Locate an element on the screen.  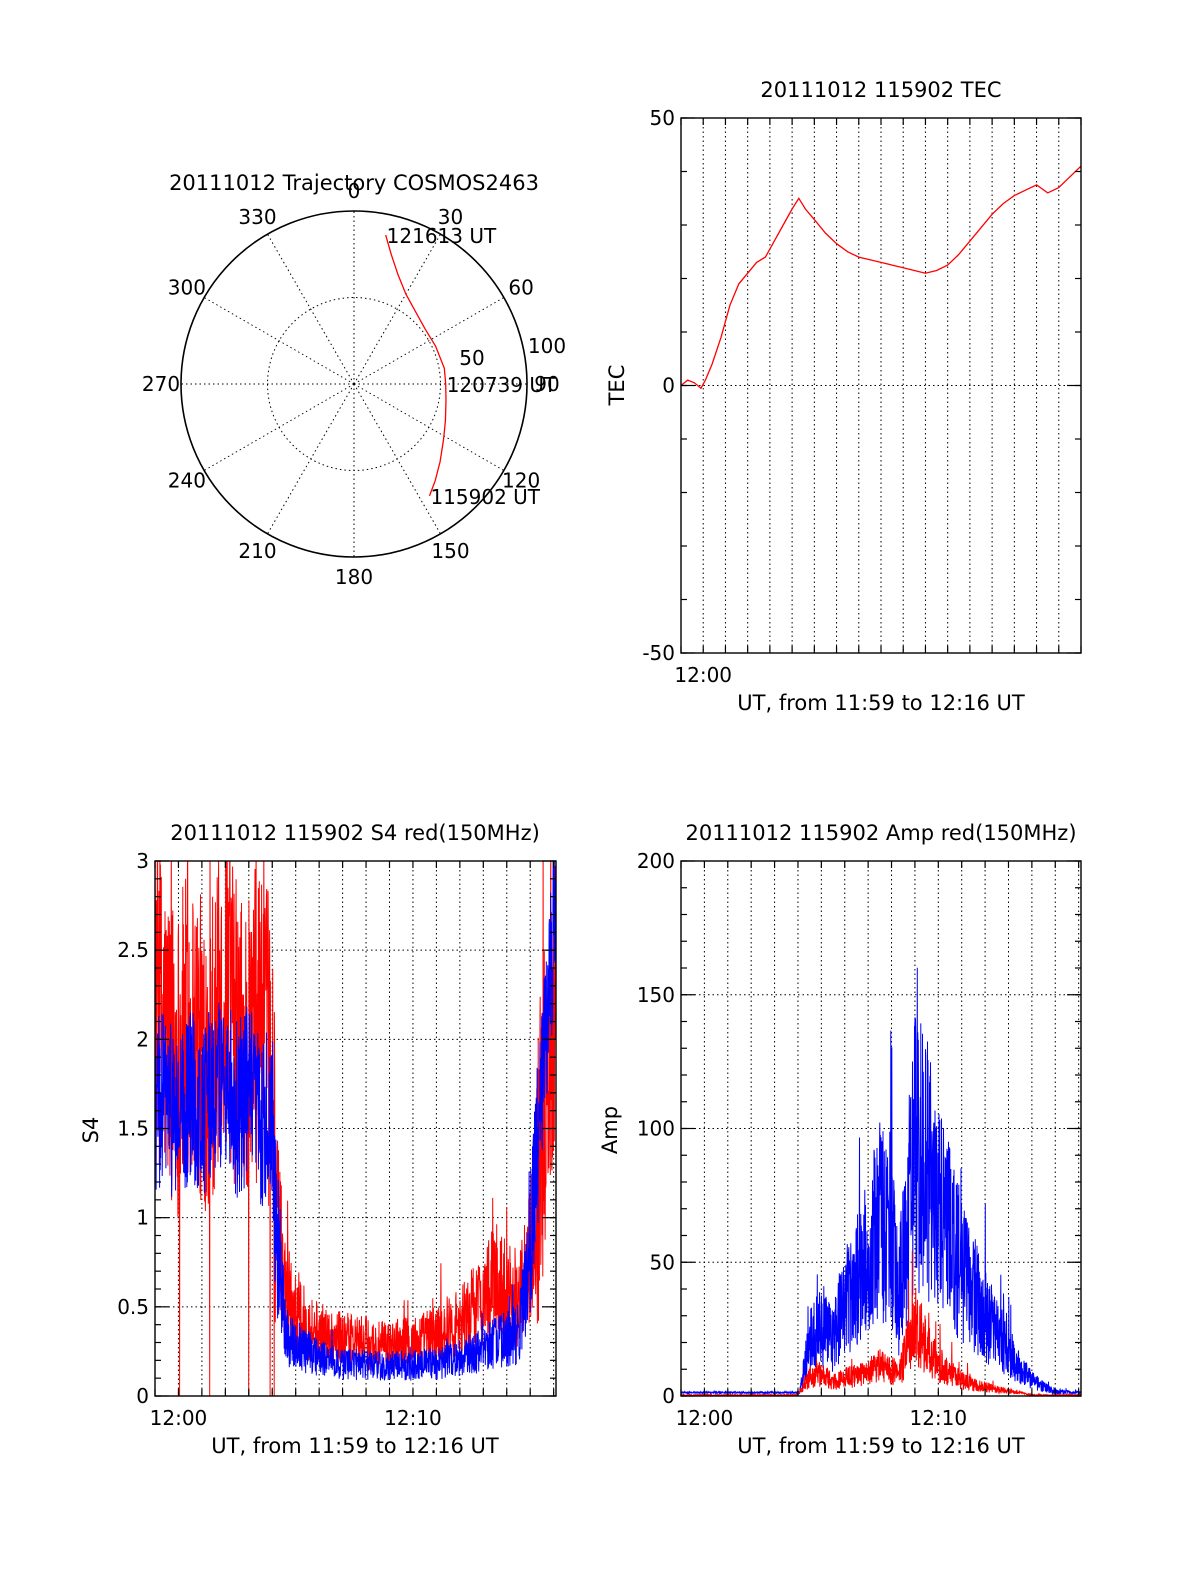
amp-grid is located at coordinates (881, 1128).